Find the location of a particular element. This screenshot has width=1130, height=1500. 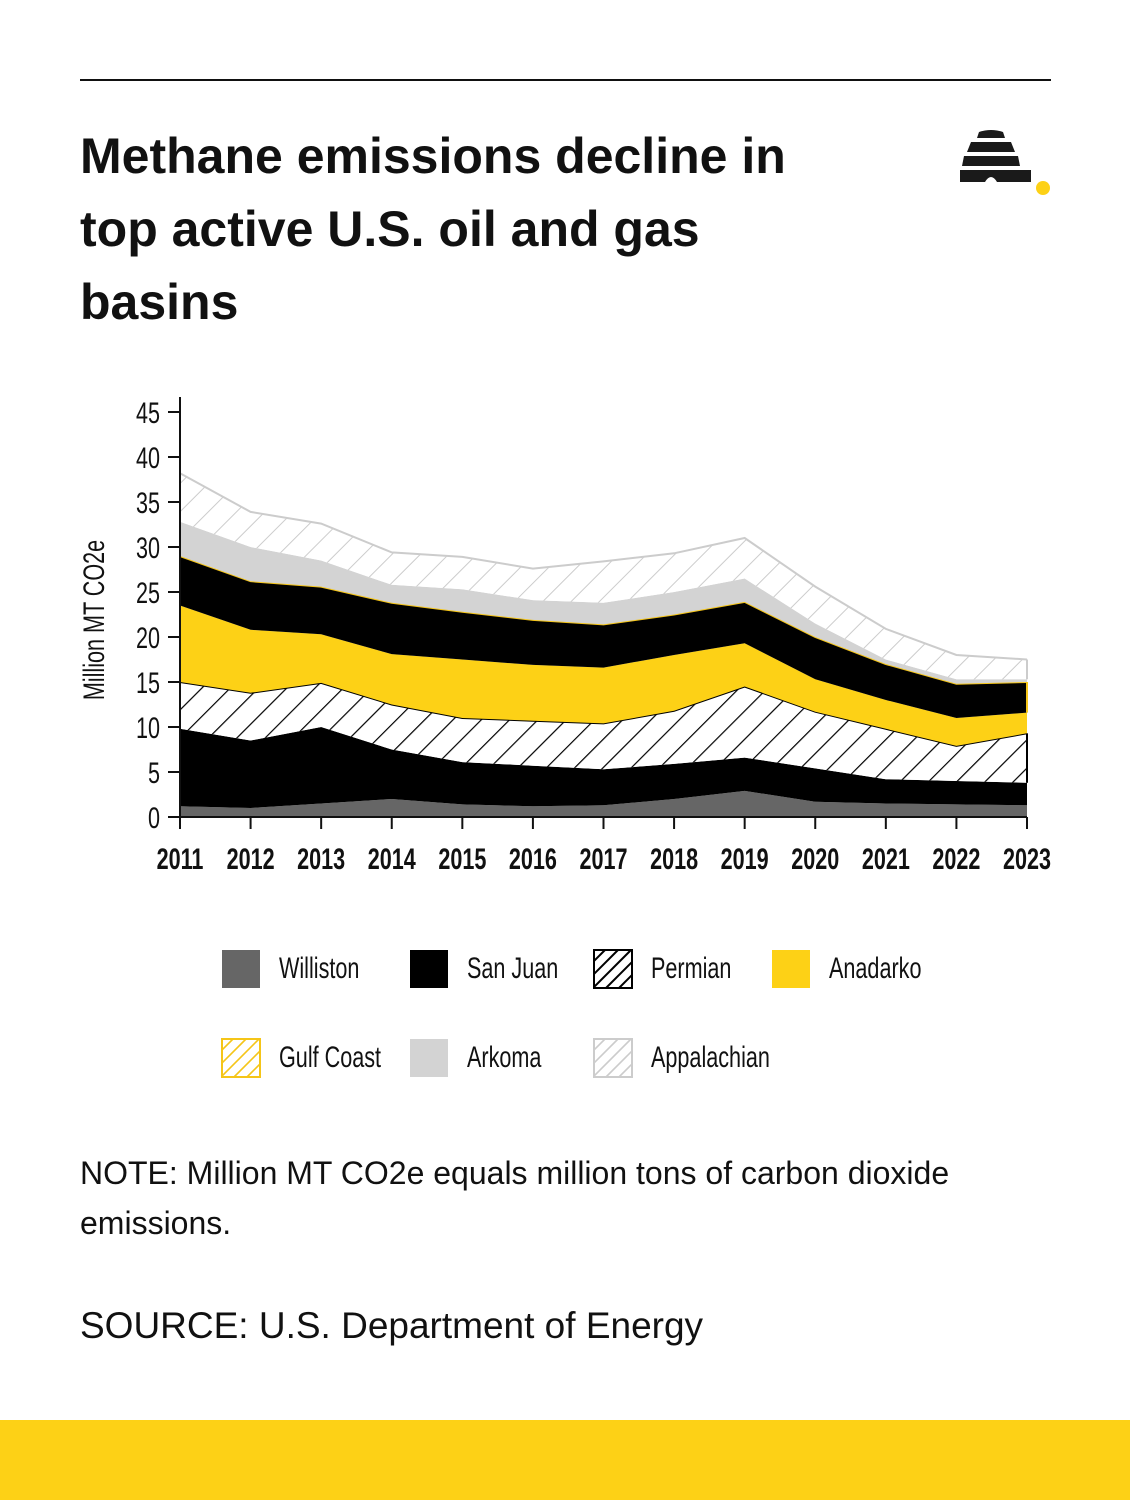

legend-label: Appalachian is located at coordinates (710, 1057).